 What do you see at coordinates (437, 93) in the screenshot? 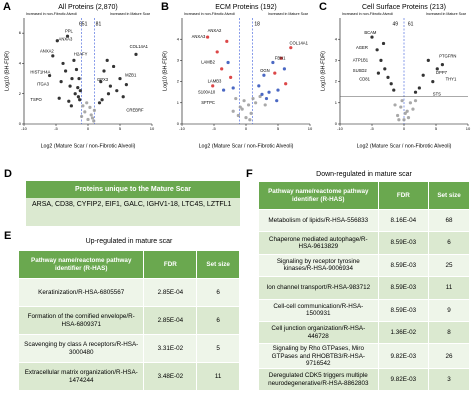
I see `gene-label: STS` at bounding box center [437, 93].